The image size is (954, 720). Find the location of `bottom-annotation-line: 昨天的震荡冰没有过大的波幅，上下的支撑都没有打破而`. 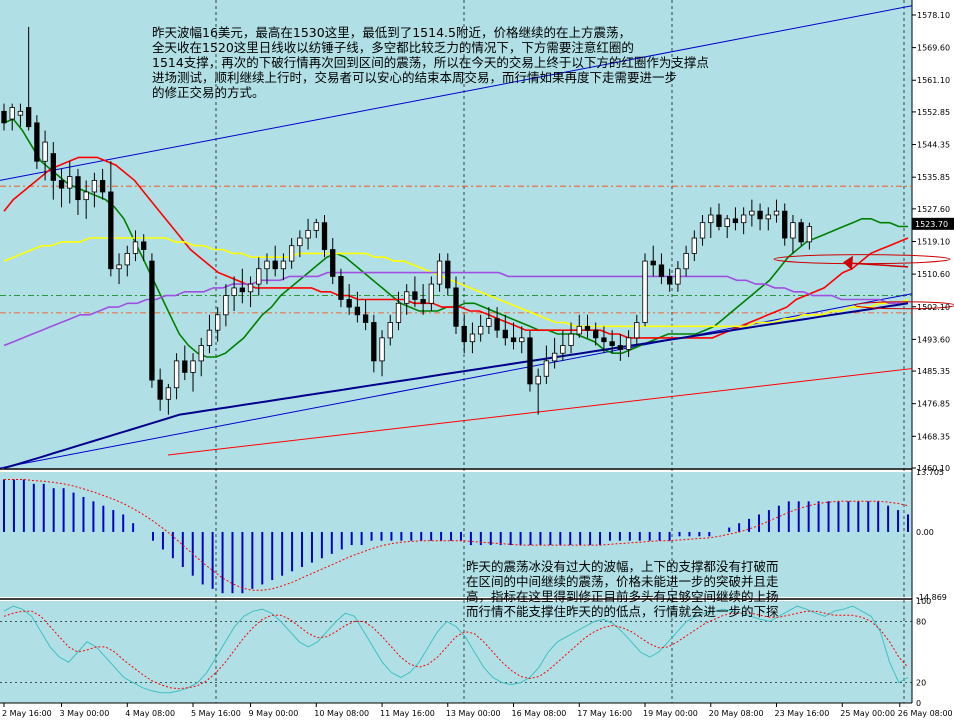

bottom-annotation-line: 昨天的震荡冰没有过大的波幅，上下的支撑都没有打破而 is located at coordinates (622, 566).